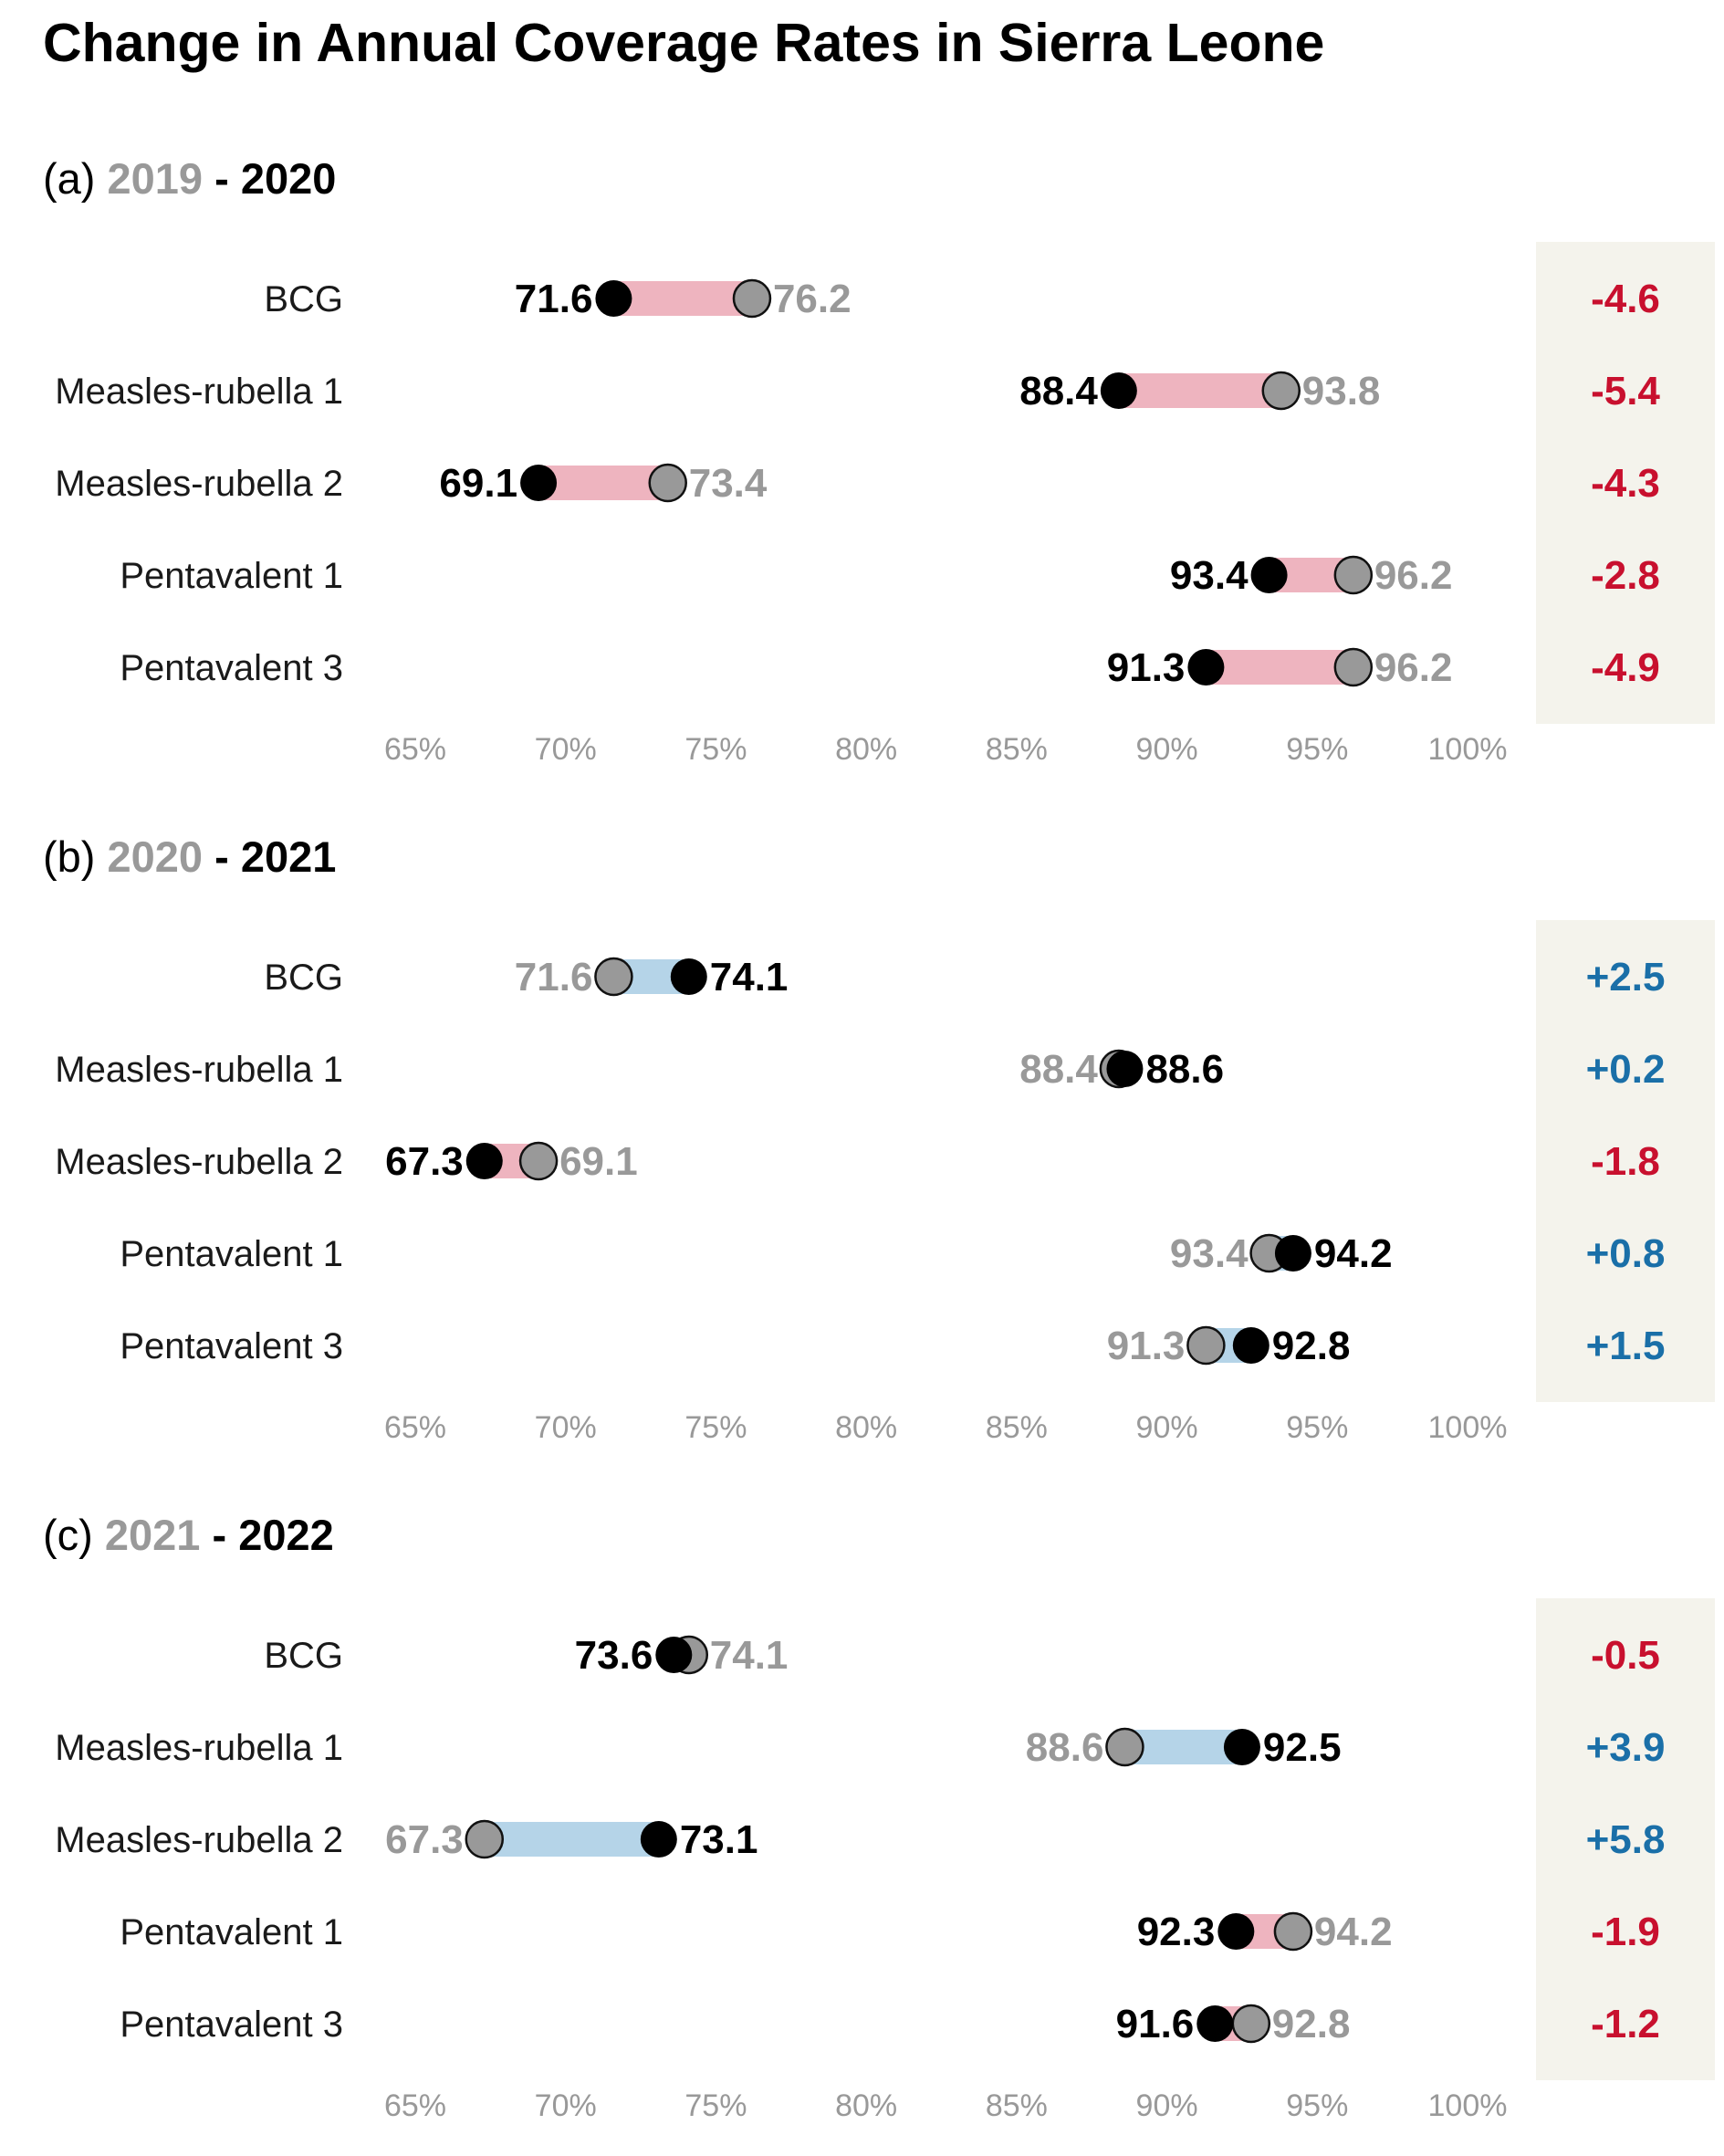 The image size is (1724, 2156). What do you see at coordinates (554, 299) in the screenshot?
I see `current-value-label: 71.6` at bounding box center [554, 299].